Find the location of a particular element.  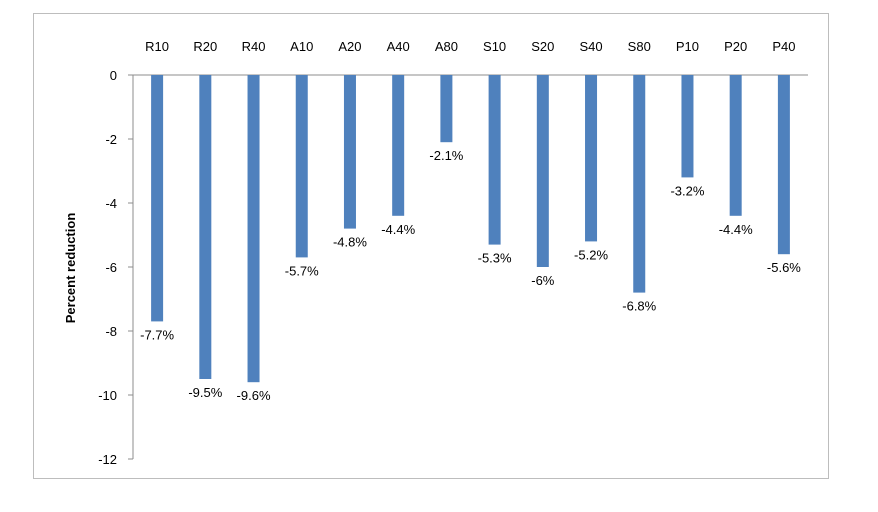

data-label: -2.1% is located at coordinates (446, 155).